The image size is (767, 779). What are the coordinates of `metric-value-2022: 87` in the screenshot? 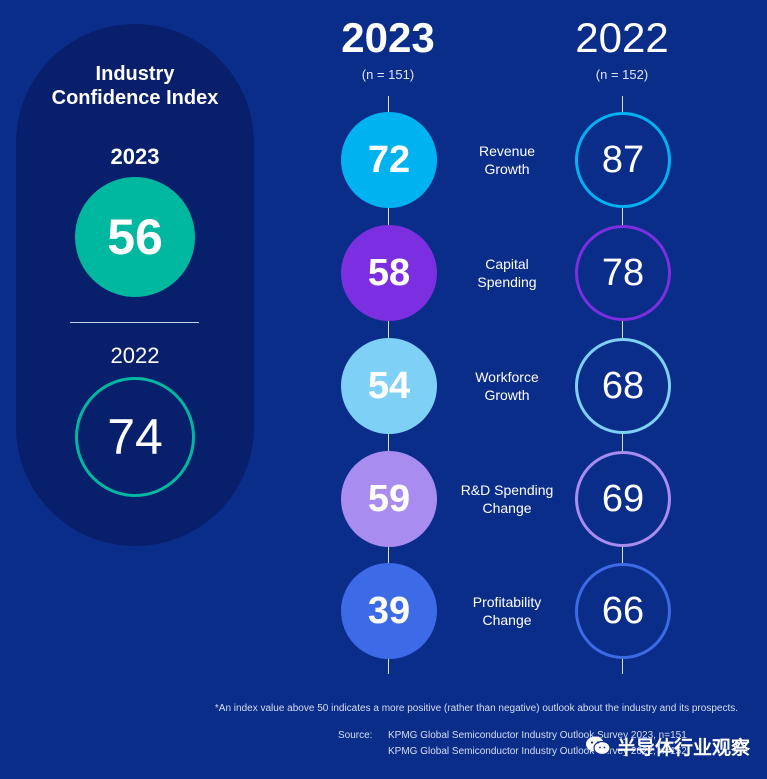 It's located at (623, 160).